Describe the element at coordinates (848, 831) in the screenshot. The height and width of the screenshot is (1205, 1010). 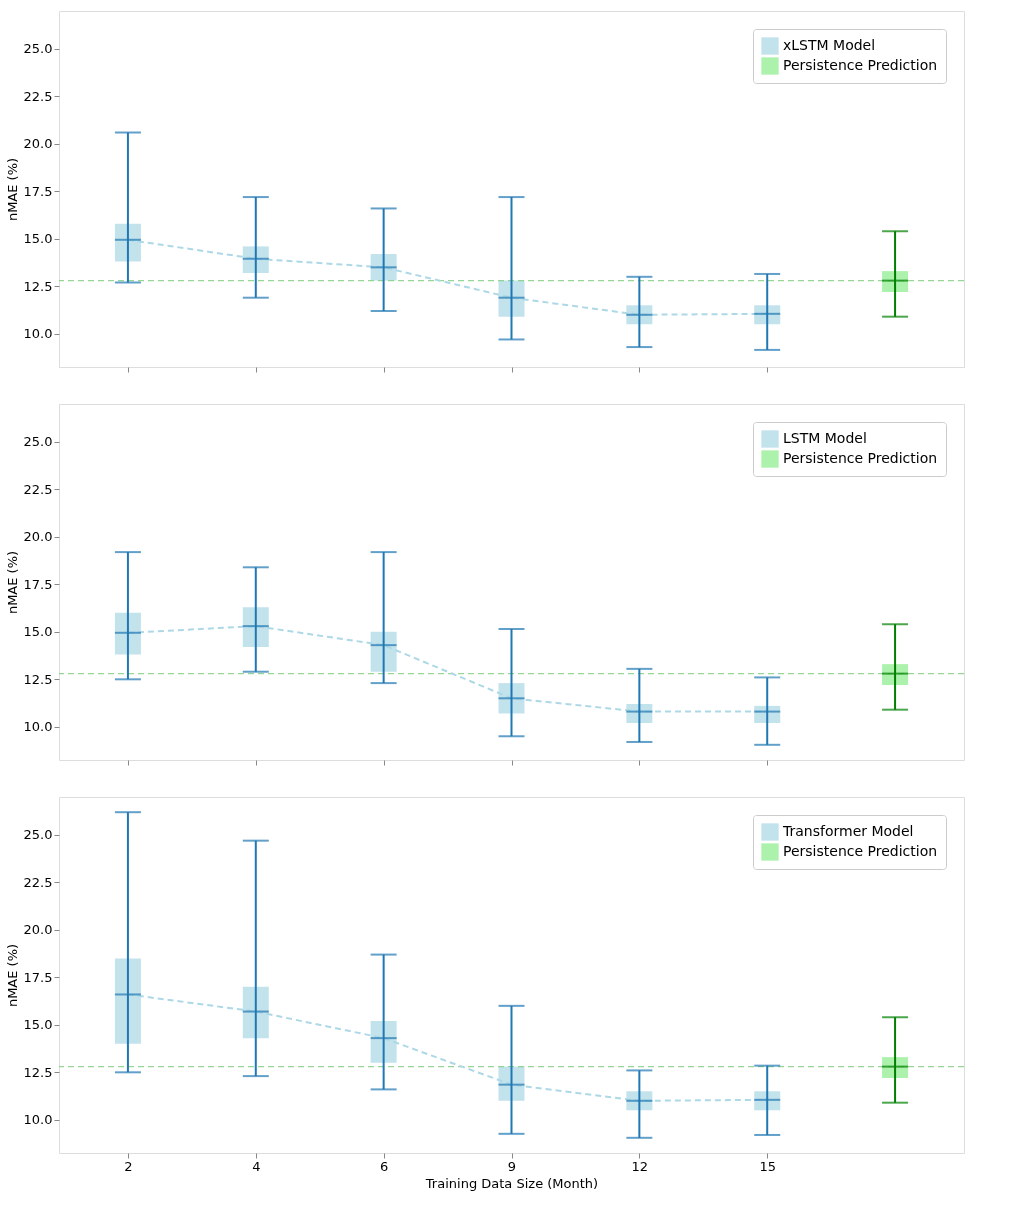
I see `legend-label: Transformer Model` at that location.